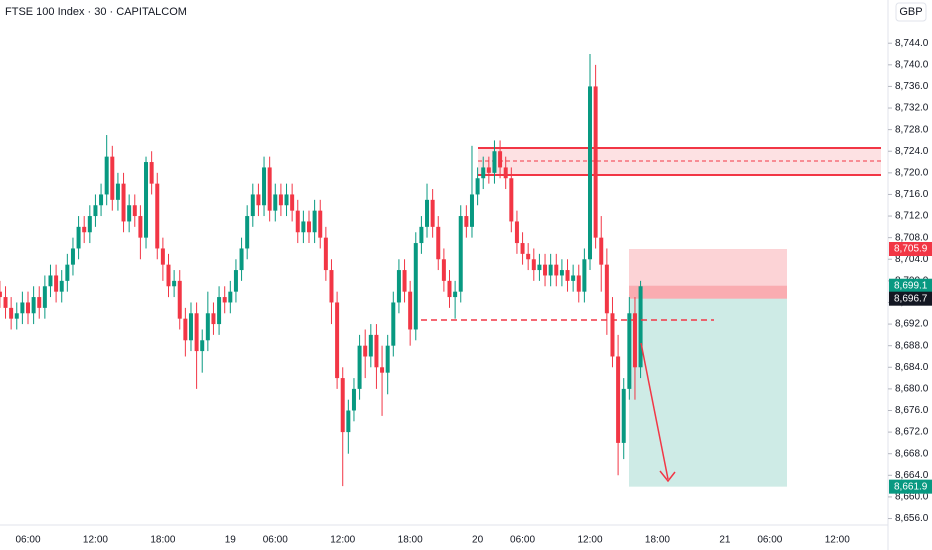 This screenshot has height=550, width=932. Describe the element at coordinates (912, 518) in the screenshot. I see `y-tick-label: 8,656.0` at that location.